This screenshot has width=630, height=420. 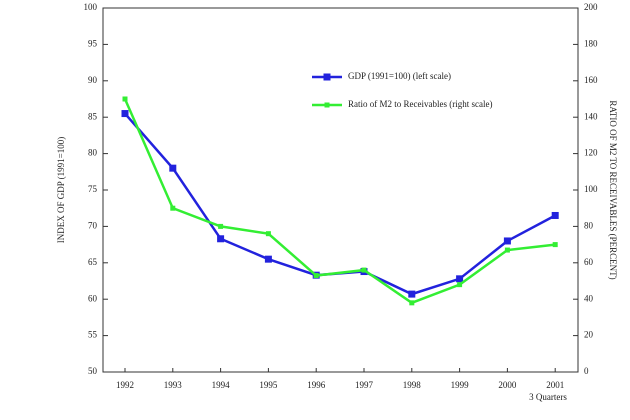 I want to click on x-tick-label: 1995, so click(x=268, y=385).